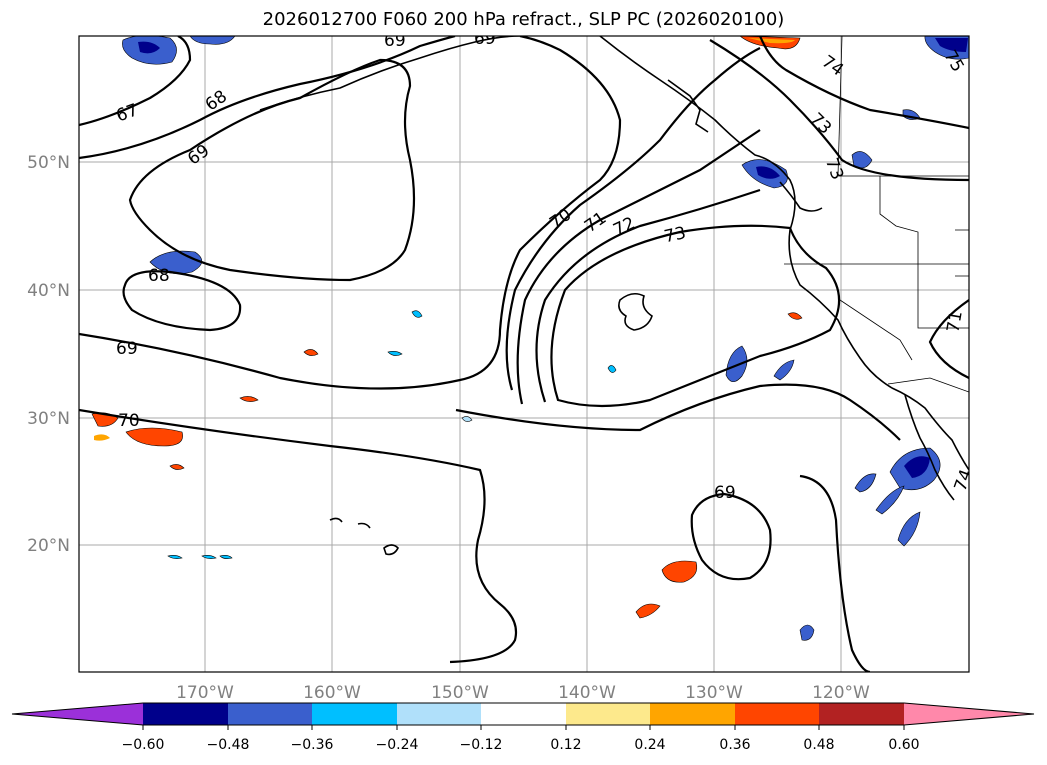  What do you see at coordinates (964, 480) in the screenshot?
I see `contour-label: 74` at bounding box center [964, 480].